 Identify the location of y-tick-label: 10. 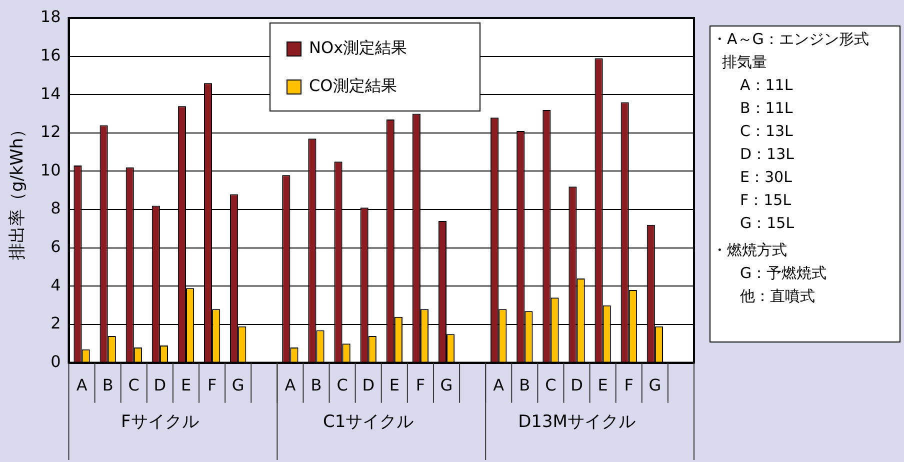
(50, 170).